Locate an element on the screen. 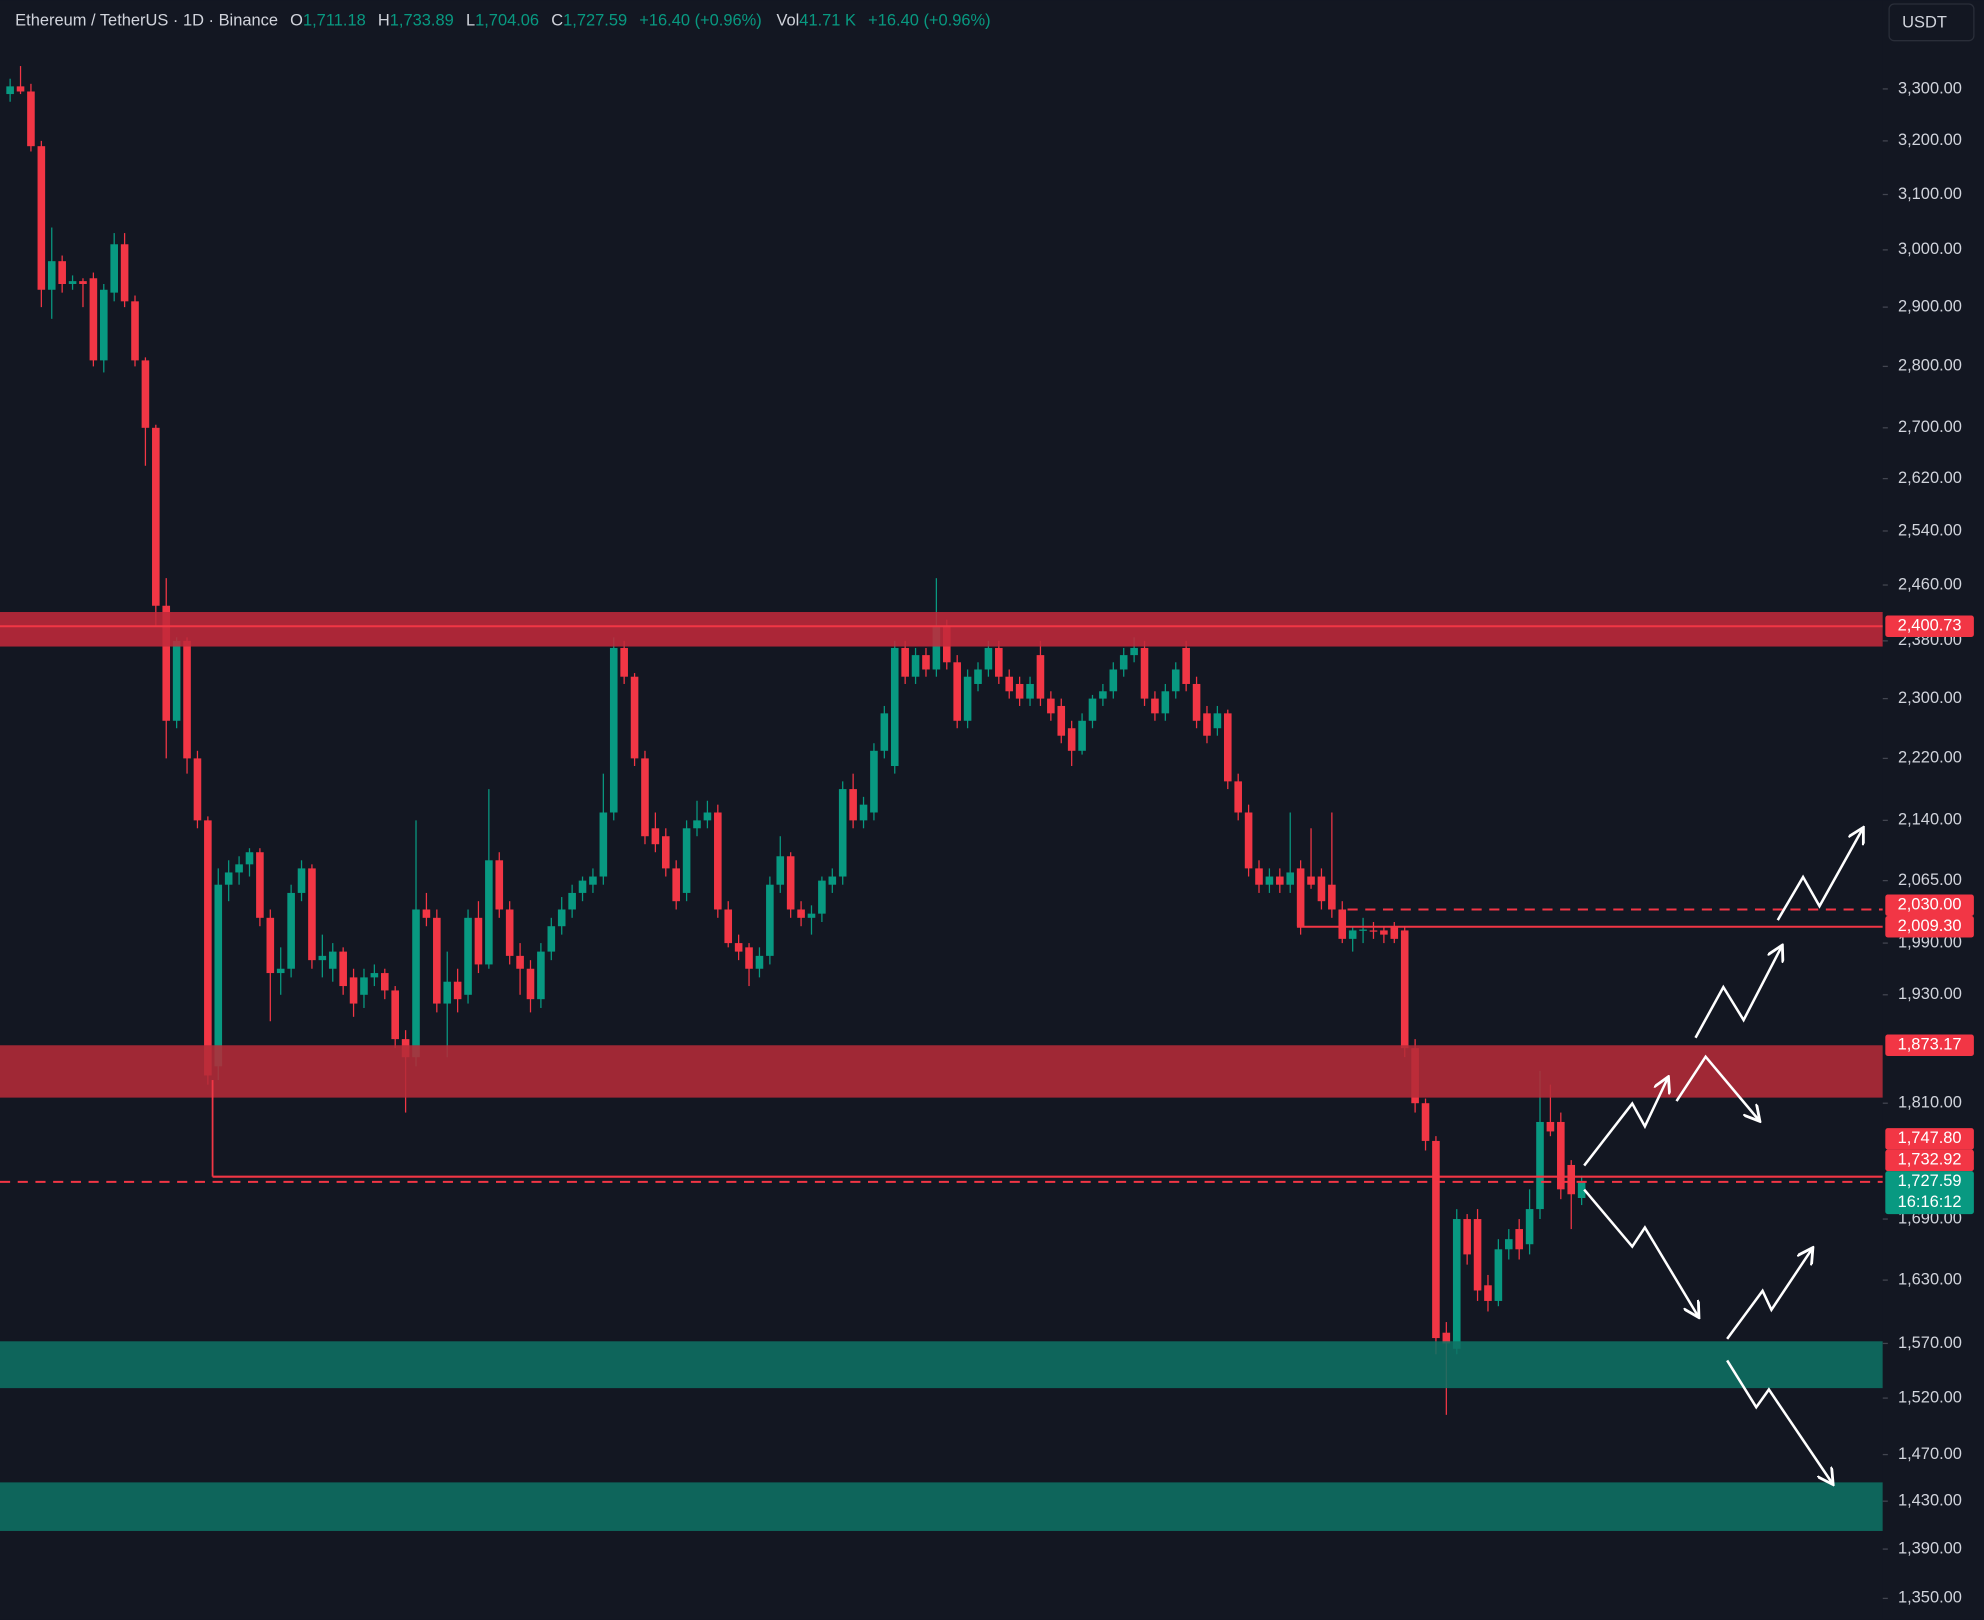 The height and width of the screenshot is (1620, 1984). y-tick-label: 1,470.00 is located at coordinates (1930, 1454).